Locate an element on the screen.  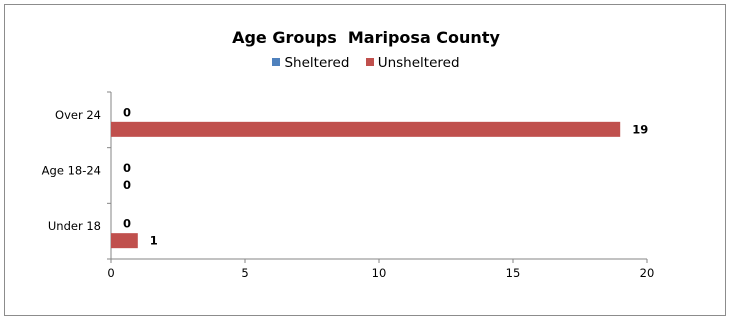
data-label-unsheltered: 0 is located at coordinates (127, 185).